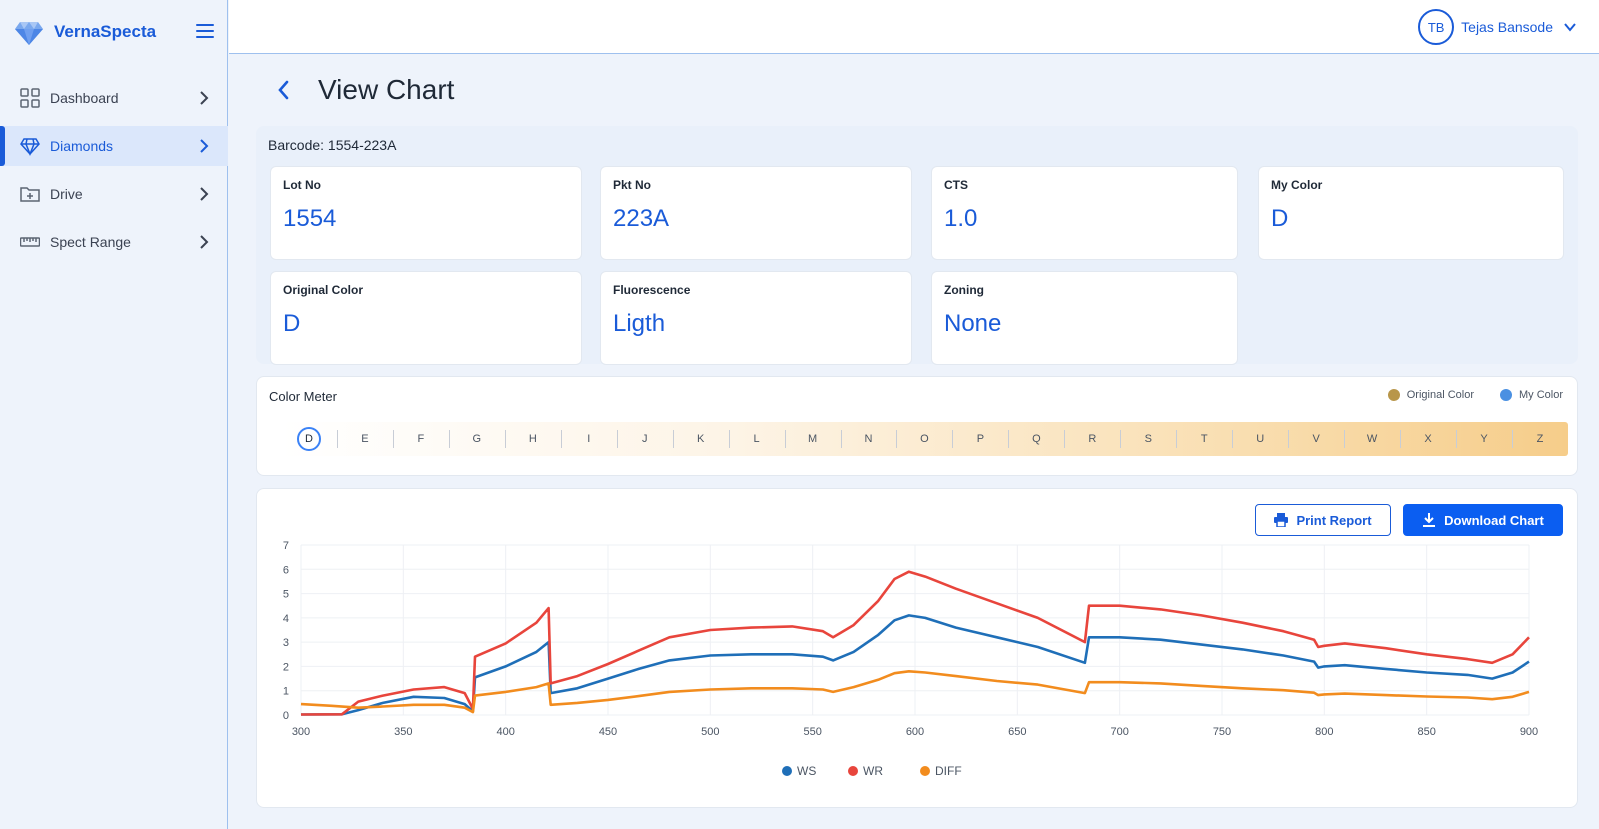 The image size is (1599, 829). I want to click on series-line-wr, so click(915, 643).